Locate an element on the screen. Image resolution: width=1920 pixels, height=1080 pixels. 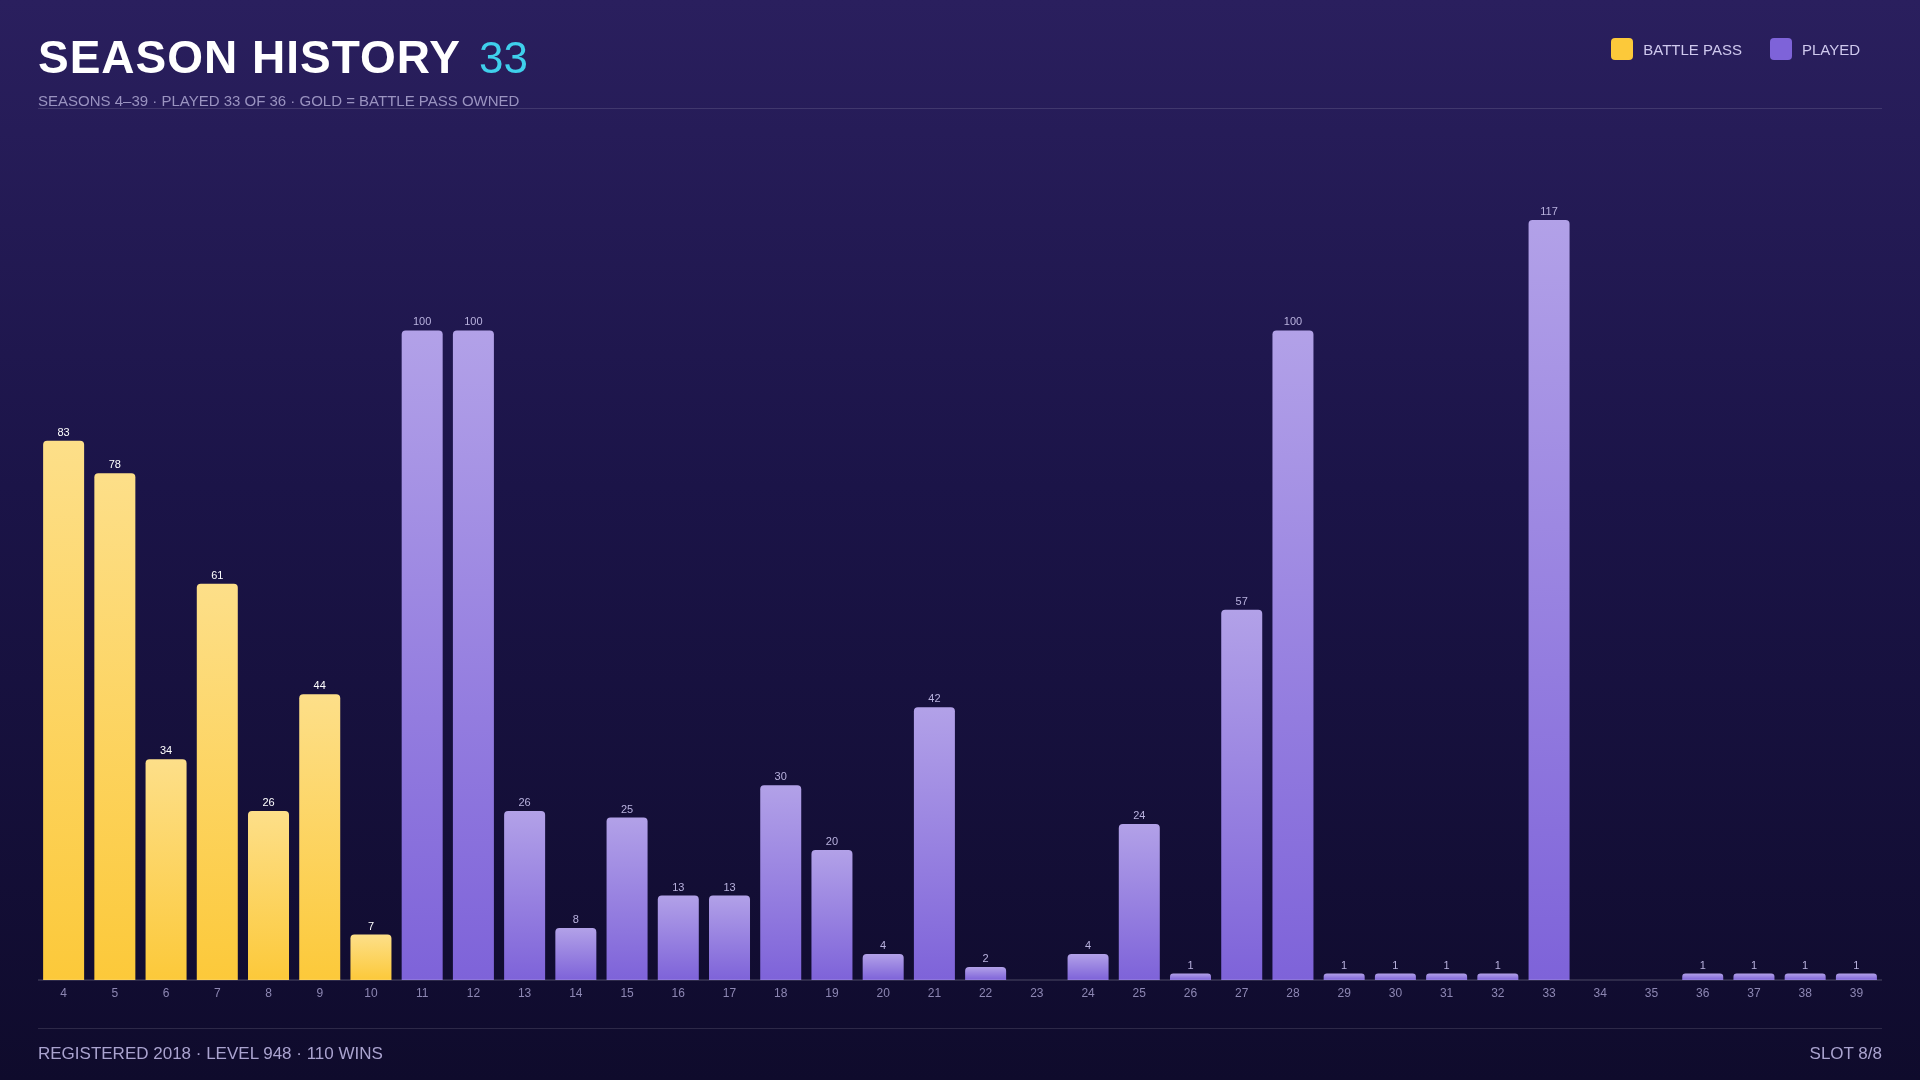
text: REGISTERED 2018 · LEVEL 948 · 110 WINS is located at coordinates (210, 1054).